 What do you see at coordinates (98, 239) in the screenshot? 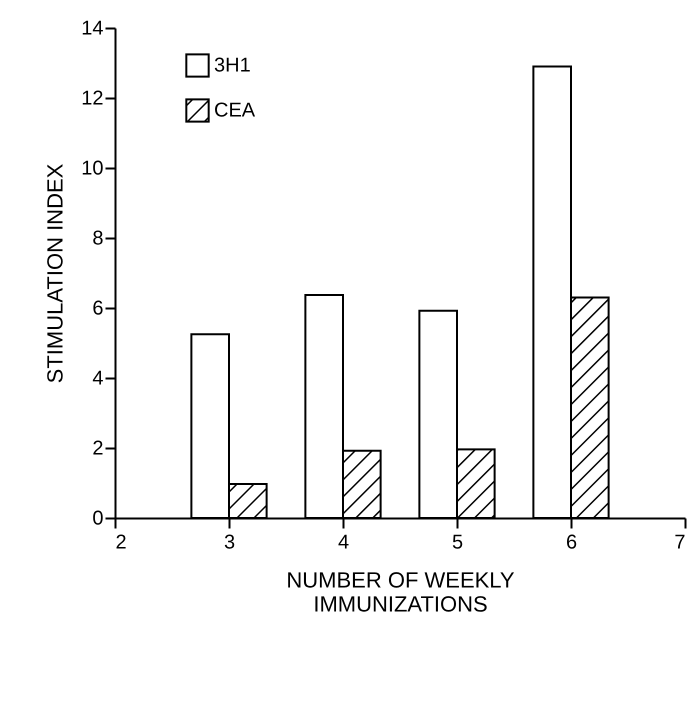
I see `y-tick-label: 8` at bounding box center [98, 239].